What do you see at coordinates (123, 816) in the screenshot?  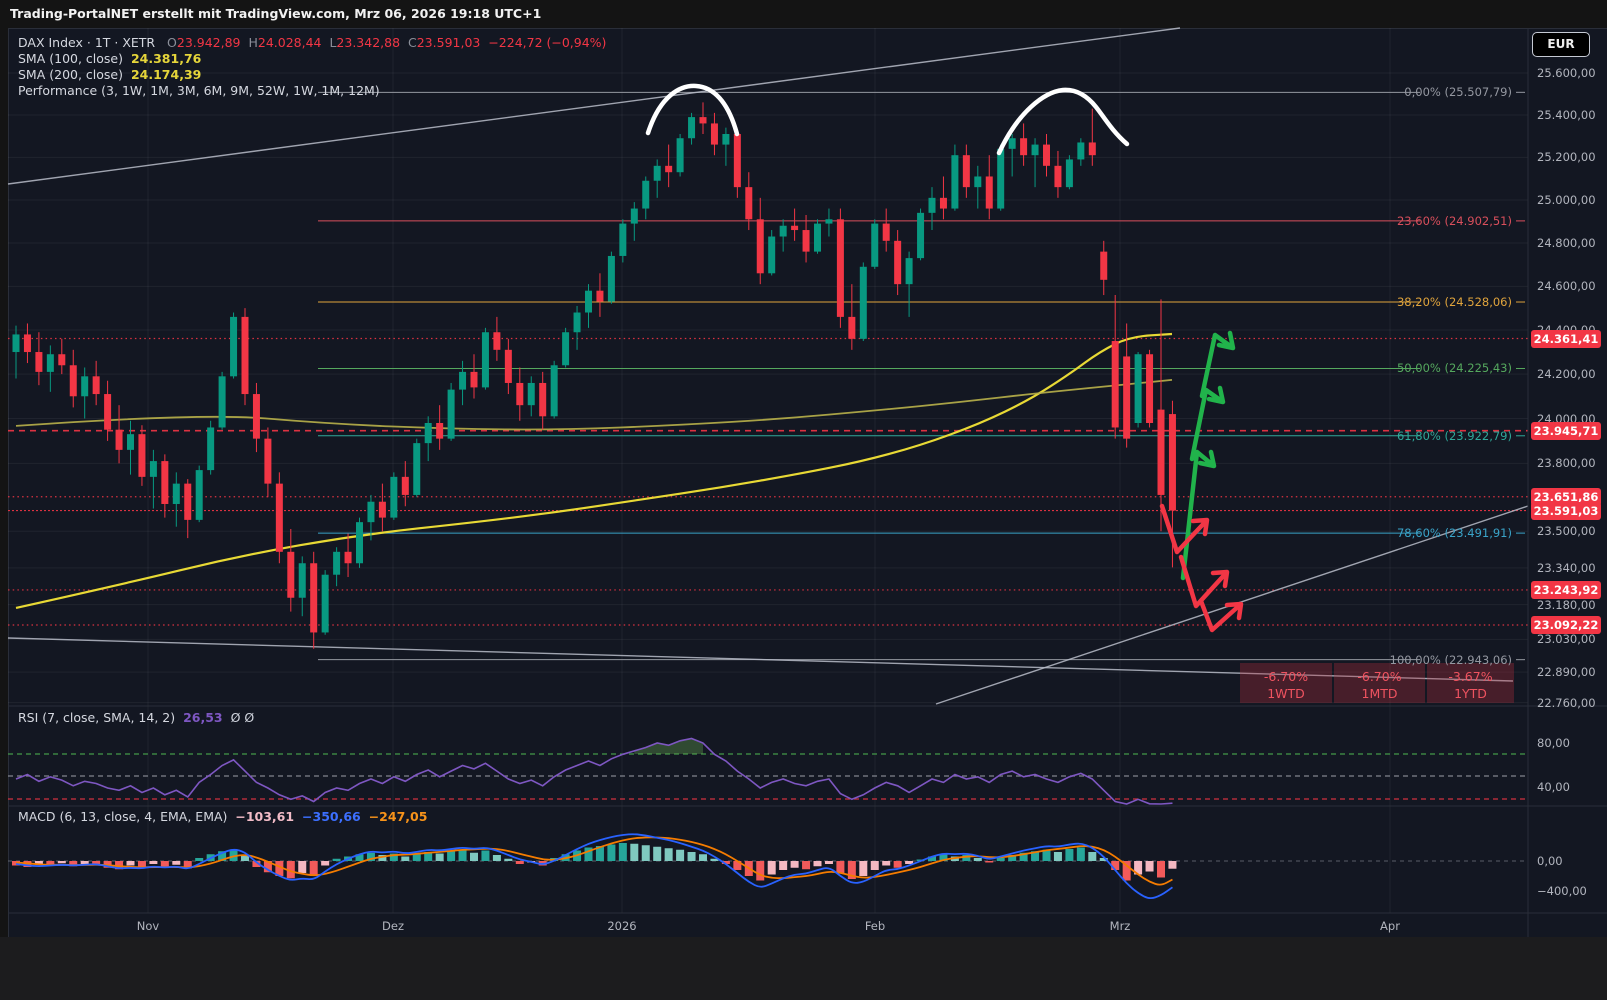 I see `macd-label: MACD (6, 13, close, 4, EMA, EMA)` at bounding box center [123, 816].